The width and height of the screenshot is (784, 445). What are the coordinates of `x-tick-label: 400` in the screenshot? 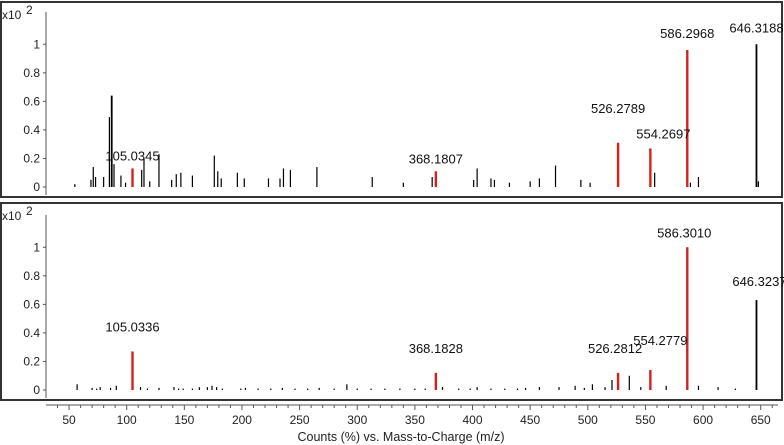 It's located at (473, 420).